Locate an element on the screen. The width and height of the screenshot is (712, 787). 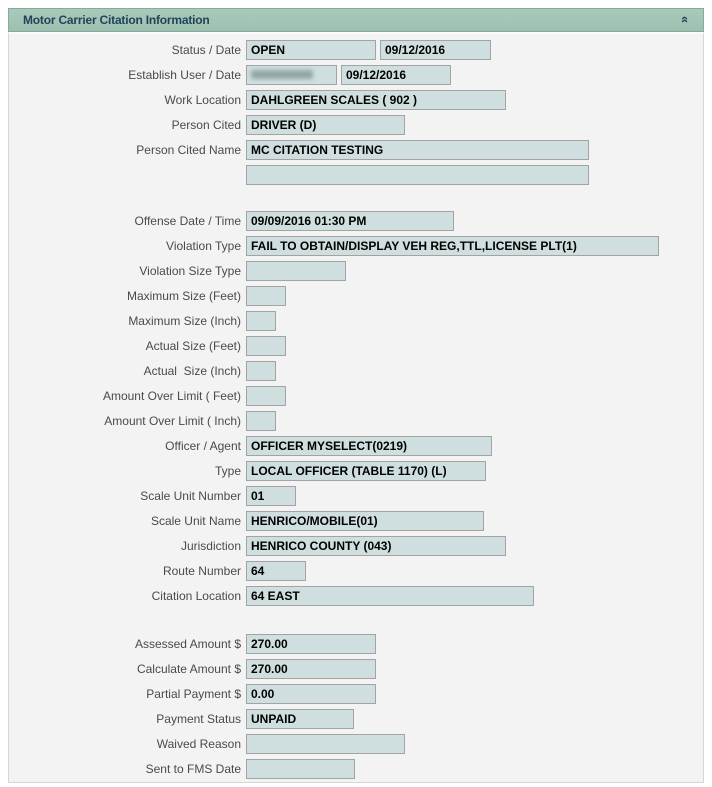
form-row-establish-user-date: Establish User / Date 09/12/2016 is located at coordinates (356, 75).